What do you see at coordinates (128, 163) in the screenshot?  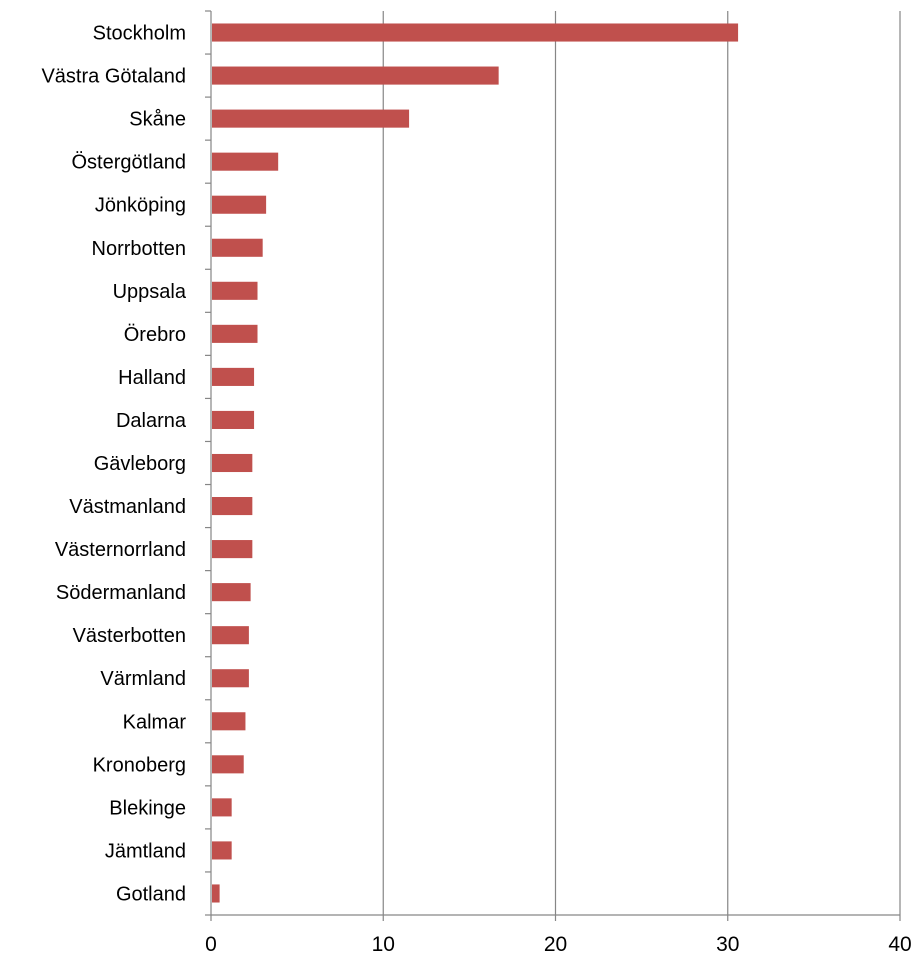 I see `category-label: Östergötland` at bounding box center [128, 163].